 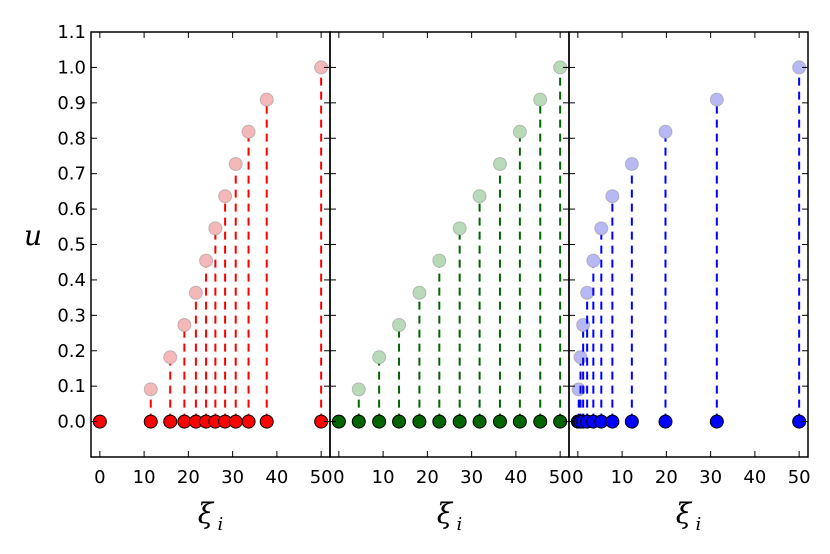 What do you see at coordinates (71, 386) in the screenshot?
I see `y-tick-label: 0.1` at bounding box center [71, 386].